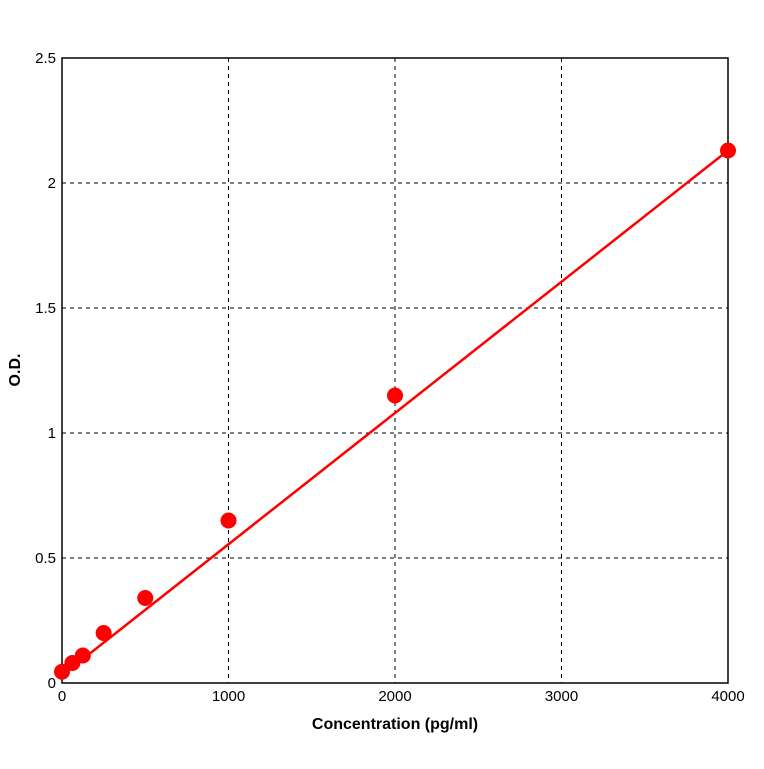  What do you see at coordinates (45, 58) in the screenshot?
I see `y-tick-label: 2.5` at bounding box center [45, 58].